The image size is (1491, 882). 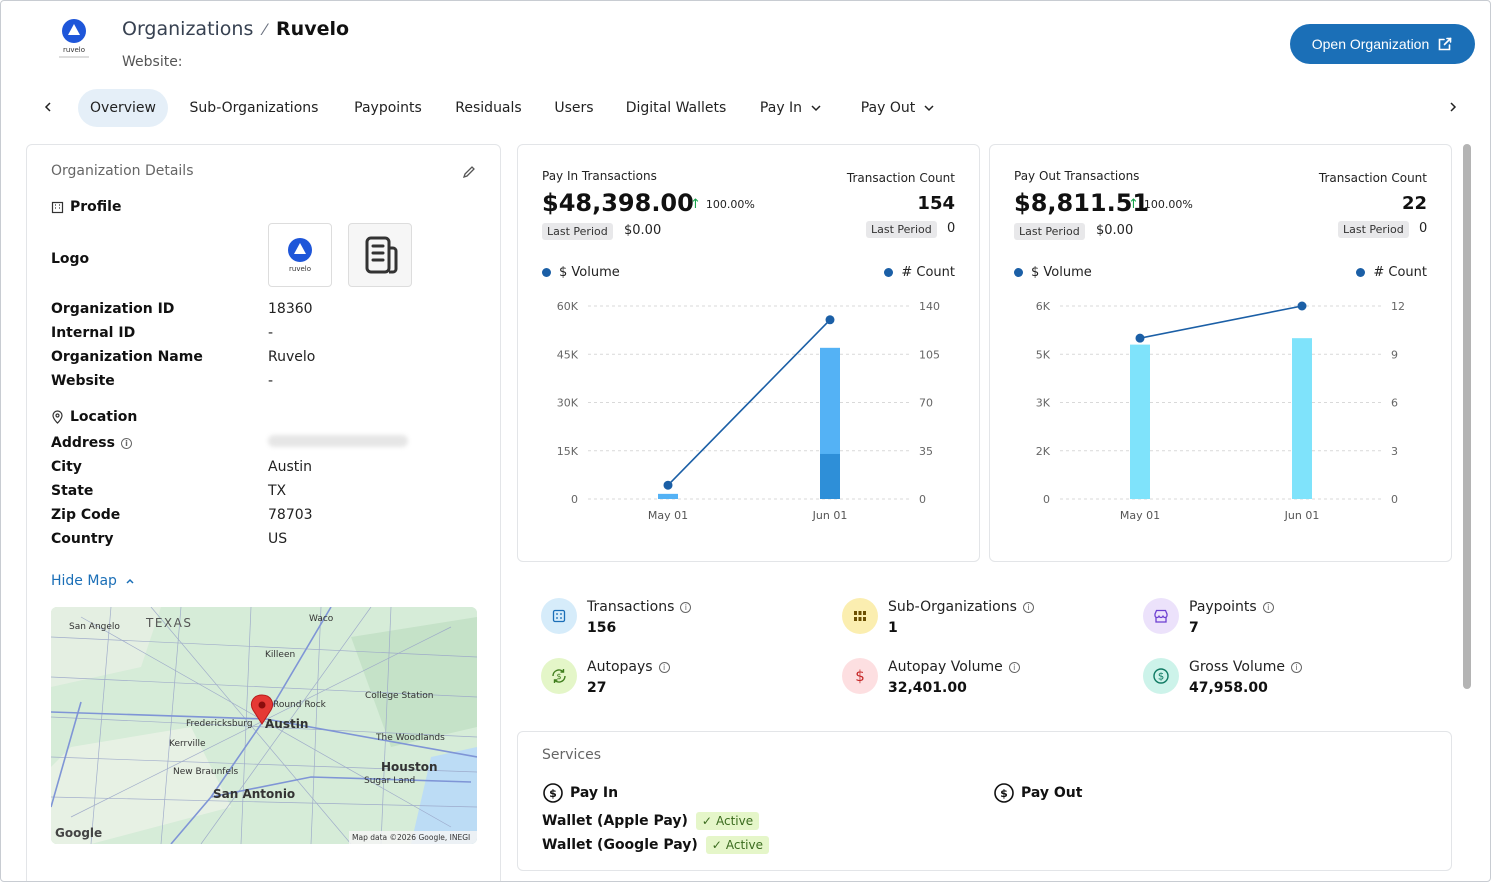 What do you see at coordinates (78, 833) in the screenshot?
I see `google-logo: Google` at bounding box center [78, 833].